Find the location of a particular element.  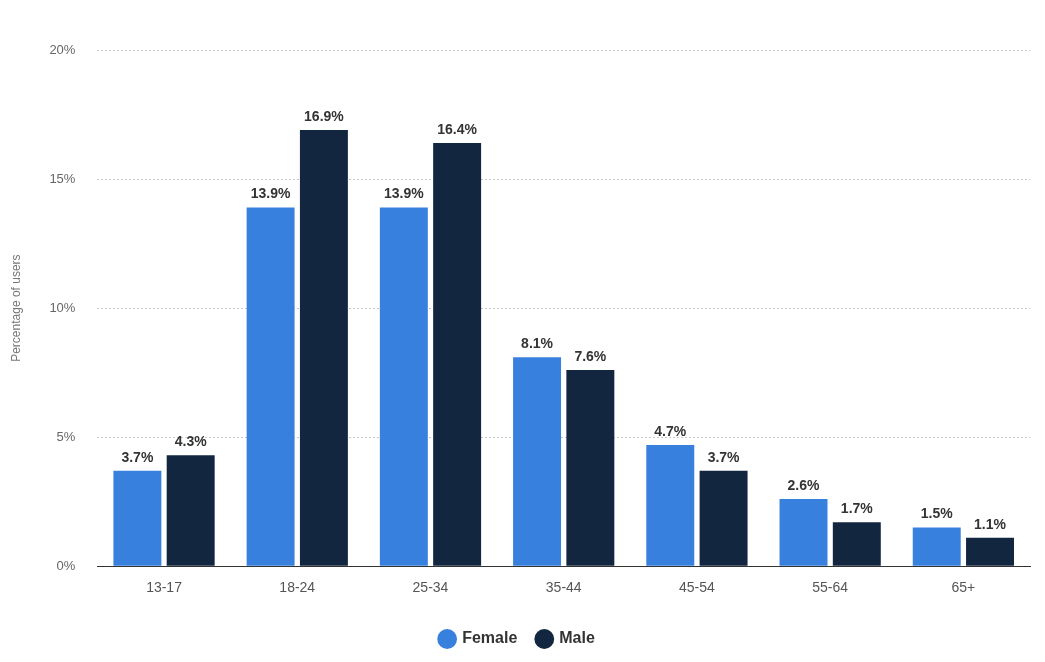

legend-label: Male is located at coordinates (577, 638).